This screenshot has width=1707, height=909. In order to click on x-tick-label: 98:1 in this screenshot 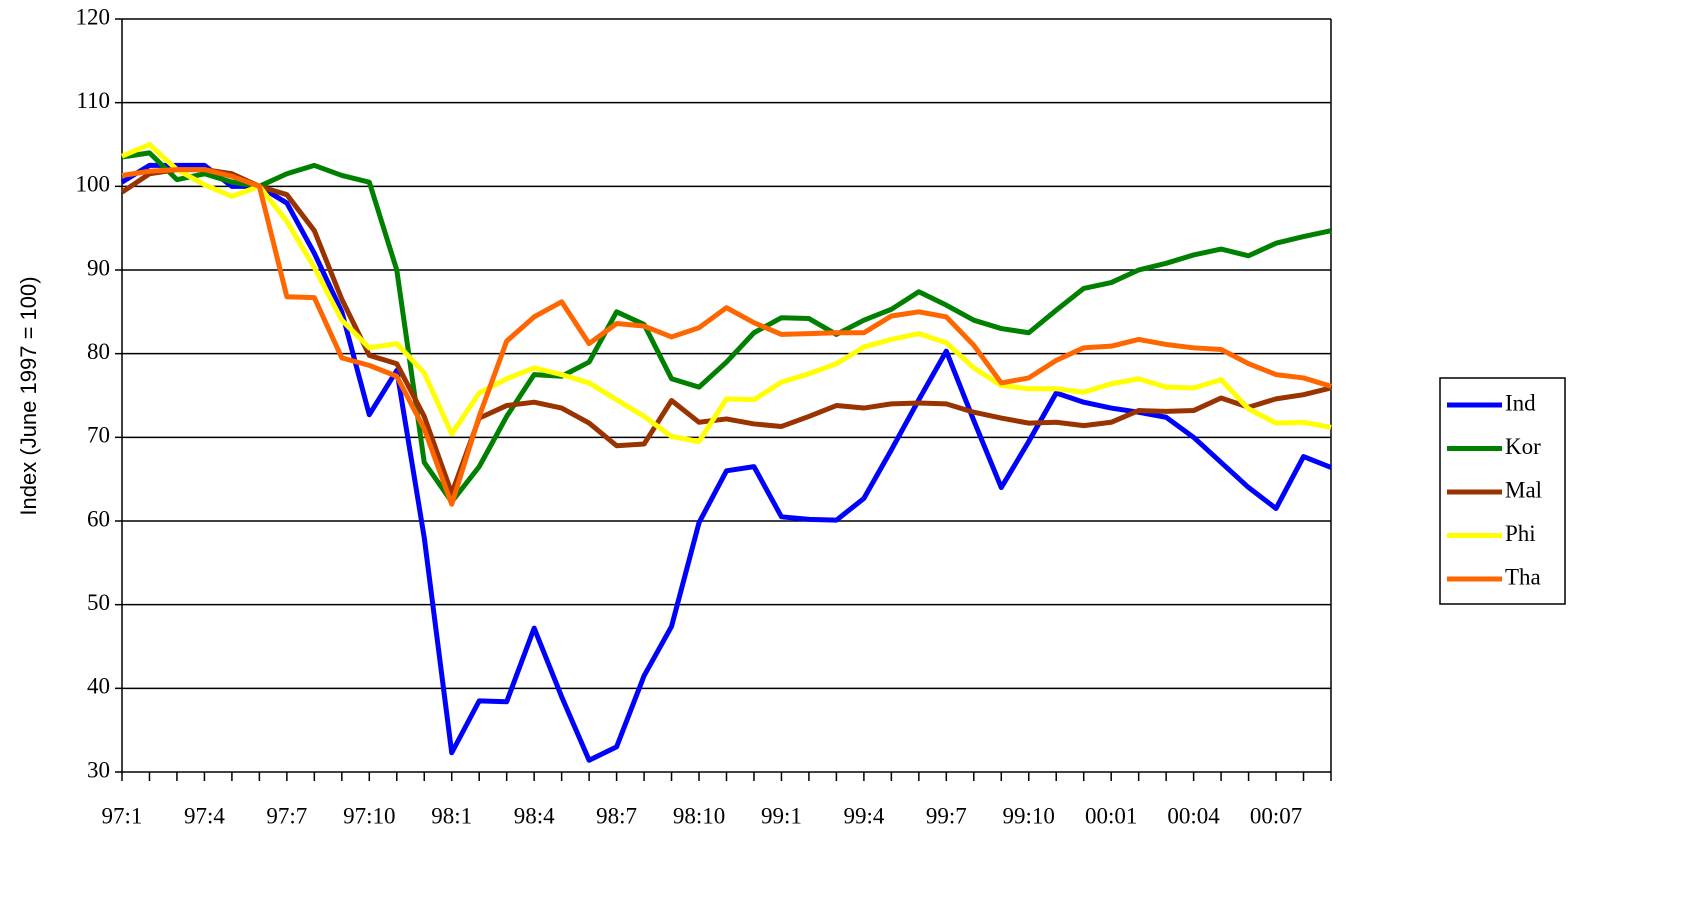, I will do `click(451, 815)`.